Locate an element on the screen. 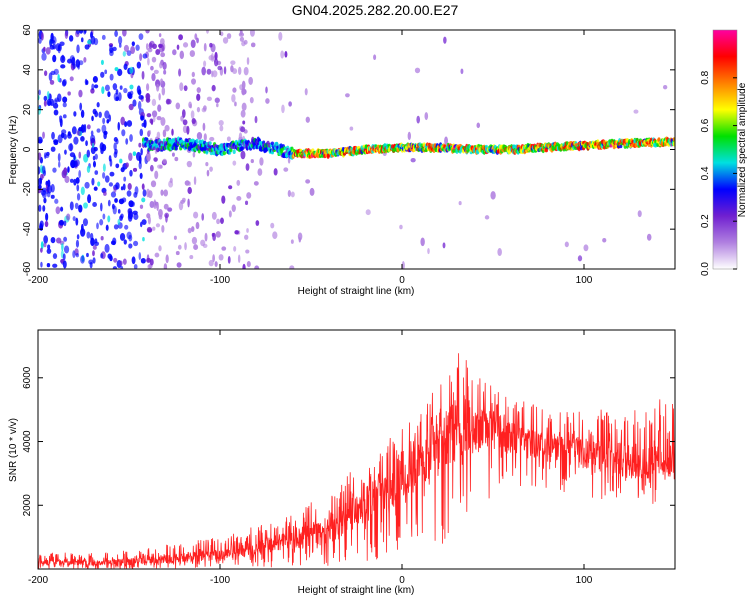 Image resolution: width=750 pixels, height=600 pixels. colorbar-ticks: 0.0 0.2 0.4 0.6 0.8 is located at coordinates (718, 173).